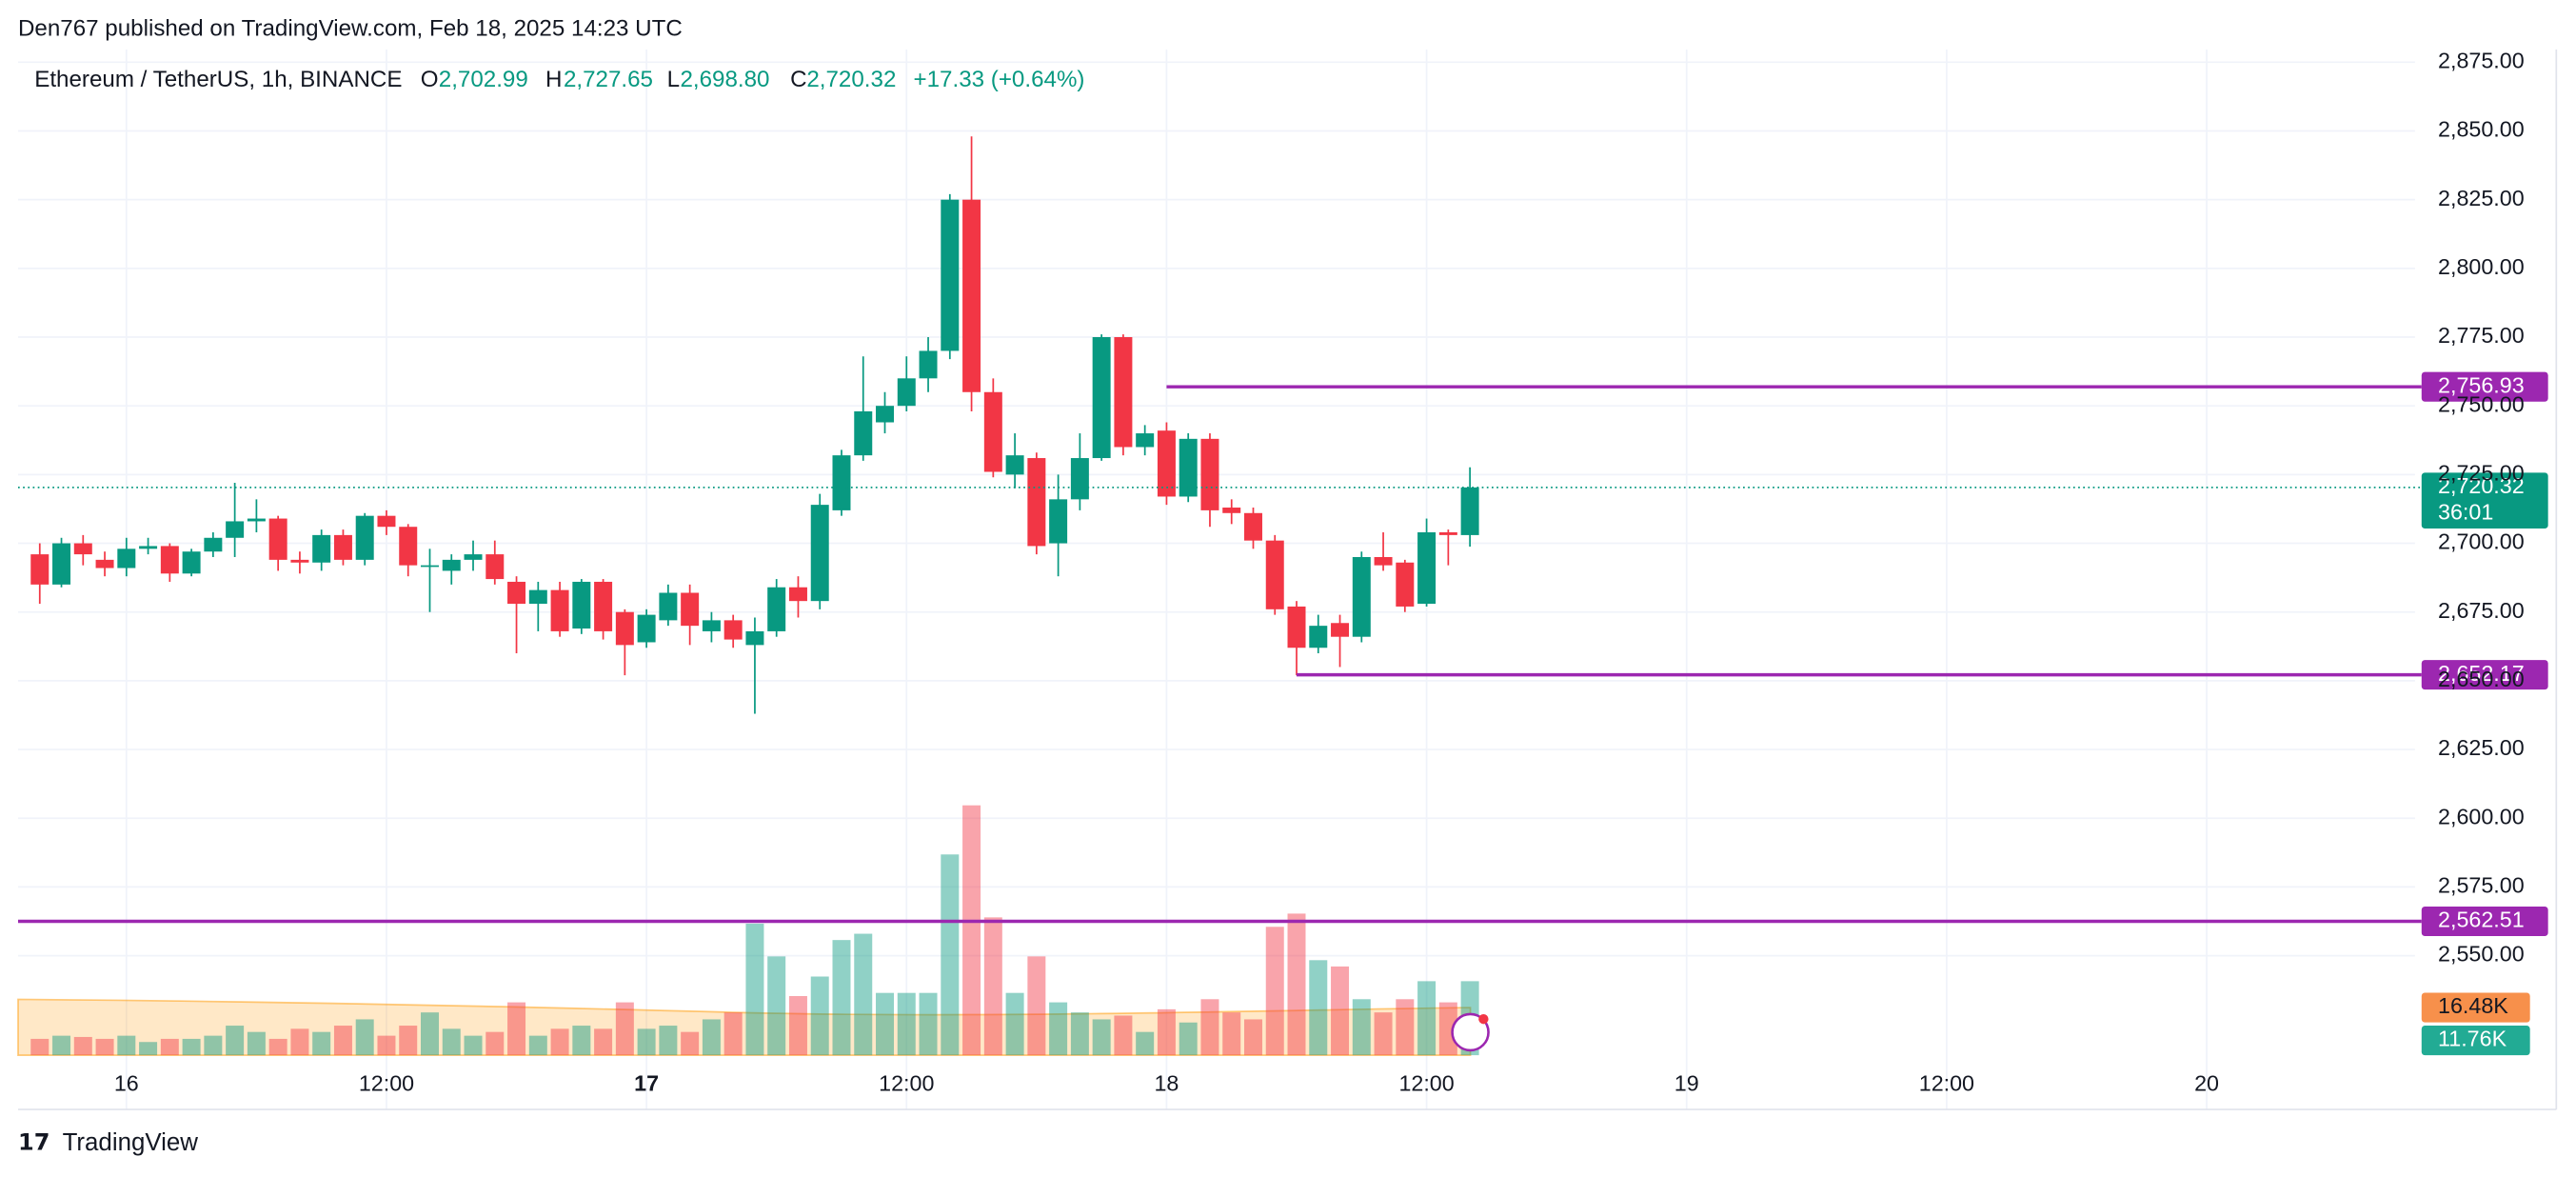 The width and height of the screenshot is (2576, 1177). What do you see at coordinates (2482, 129) in the screenshot?
I see `y-tick-label: 2,850.00` at bounding box center [2482, 129].